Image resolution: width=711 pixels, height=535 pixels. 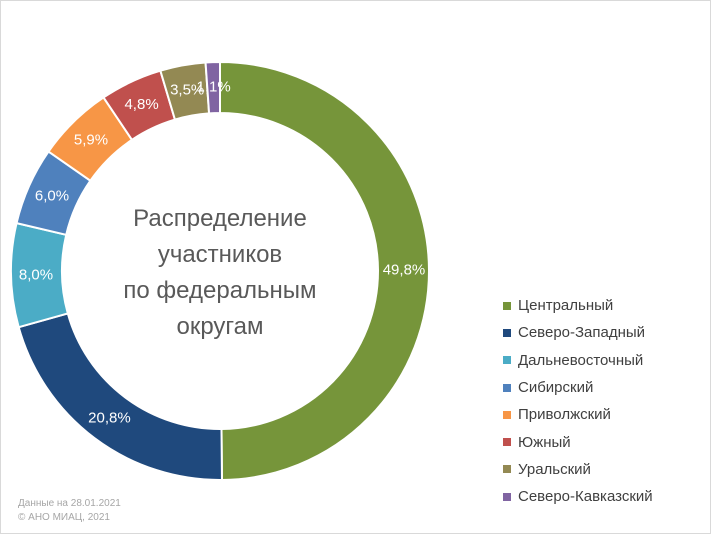 What do you see at coordinates (141, 104) in the screenshot?
I see `data-label-6: 4,8%` at bounding box center [141, 104].